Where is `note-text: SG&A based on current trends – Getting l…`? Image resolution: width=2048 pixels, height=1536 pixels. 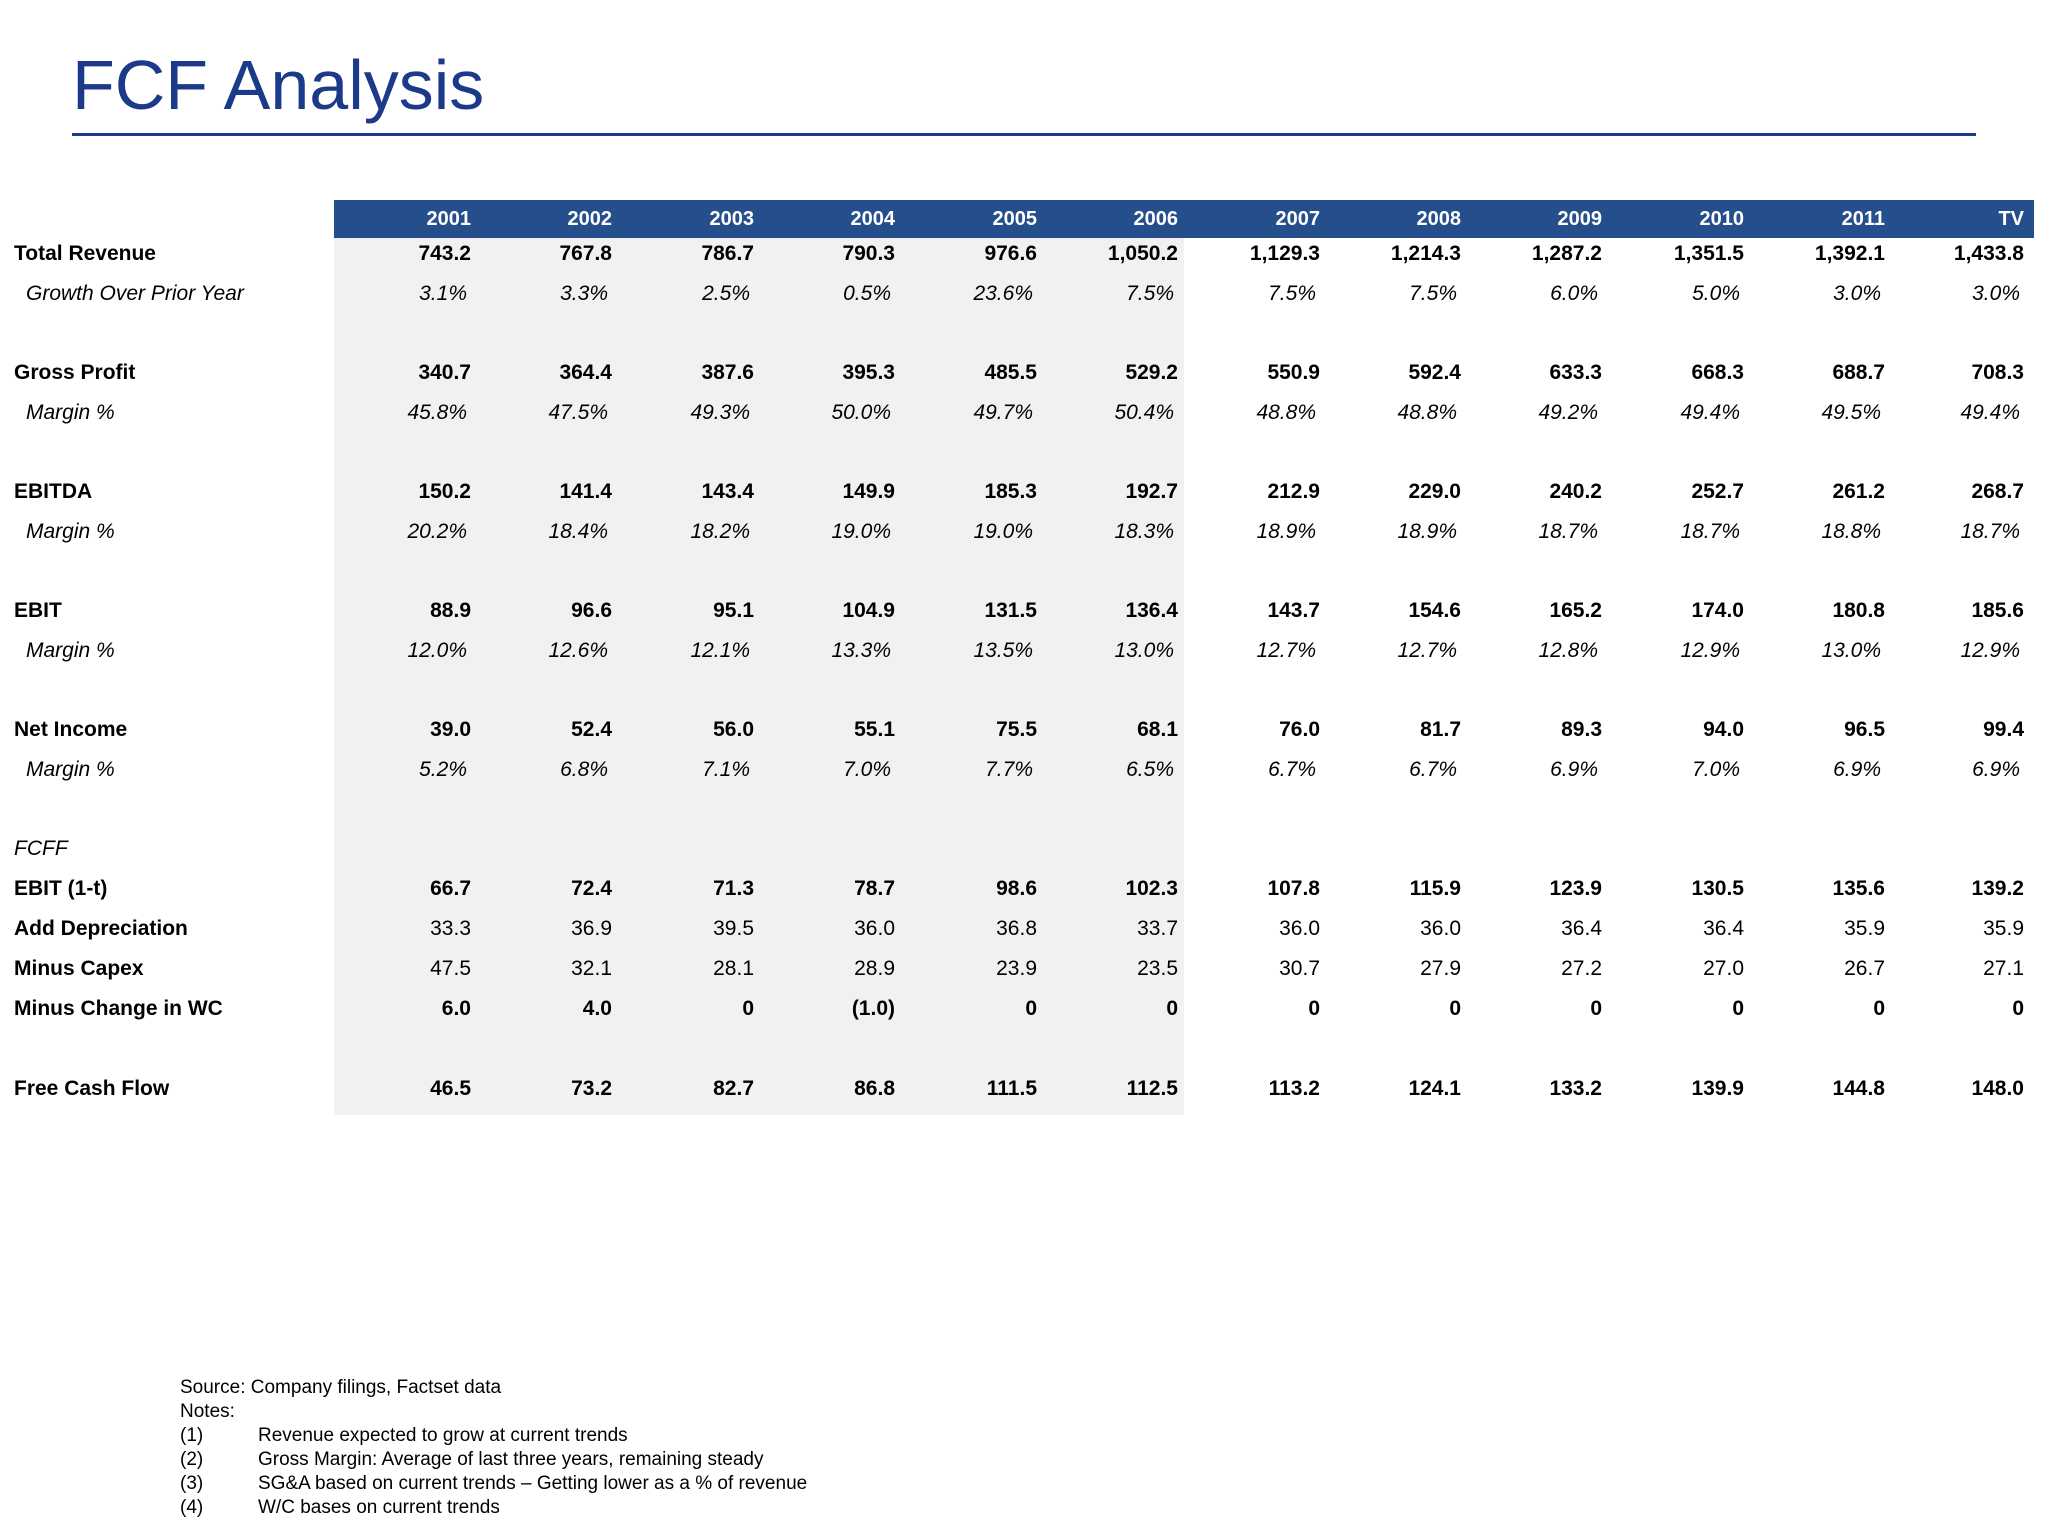
note-text: SG&A based on current trends – Getting l… is located at coordinates (533, 1483).